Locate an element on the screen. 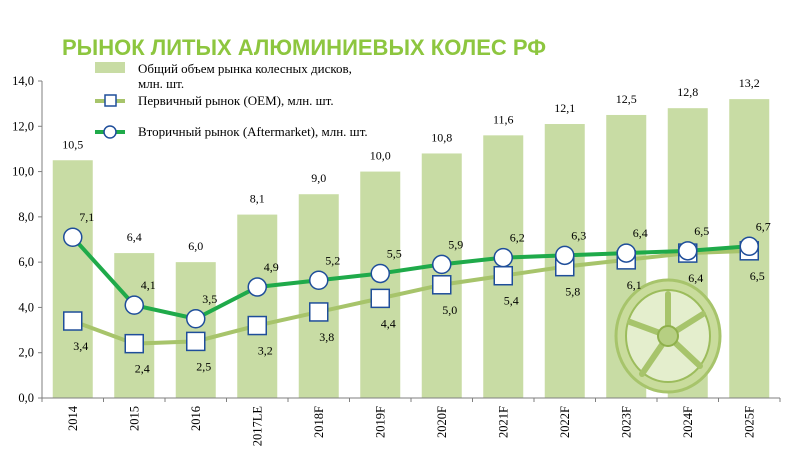 This screenshot has width=788, height=475. oem-point-2014 is located at coordinates (73, 321).